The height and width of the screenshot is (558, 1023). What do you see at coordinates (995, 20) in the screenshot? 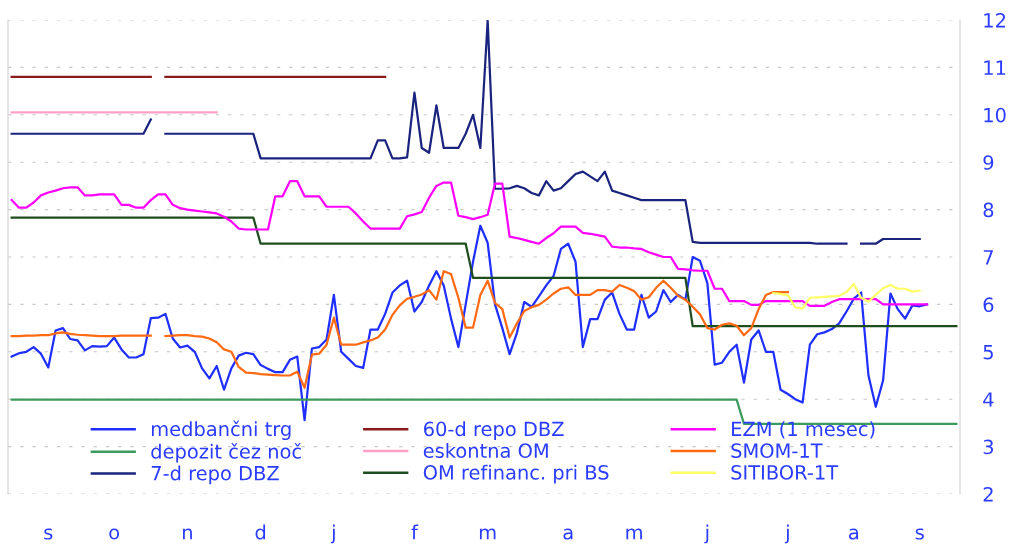
I see `y-tick-label: 12` at bounding box center [995, 20].